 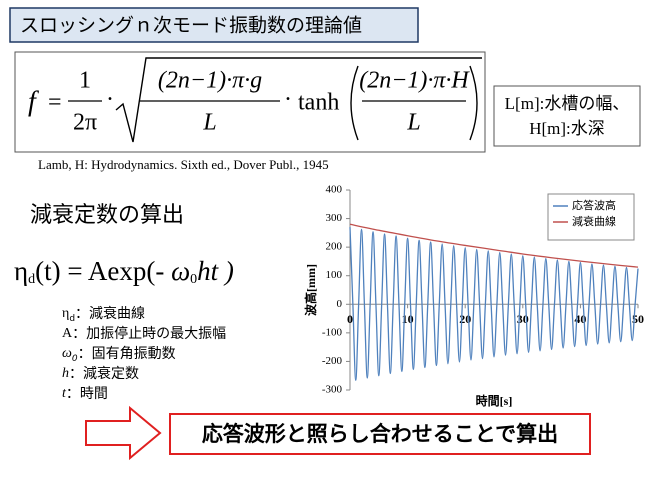 I want to click on sqrt-sign, so click(x=298, y=100).